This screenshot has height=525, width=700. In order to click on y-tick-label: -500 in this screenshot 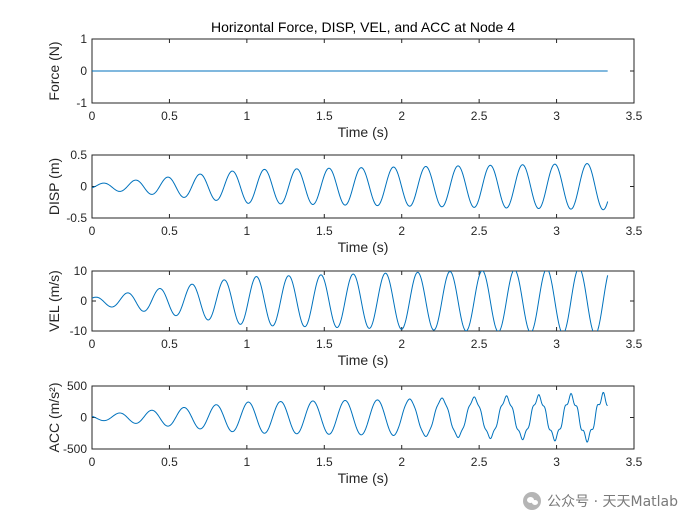, I will do `click(75, 449)`.